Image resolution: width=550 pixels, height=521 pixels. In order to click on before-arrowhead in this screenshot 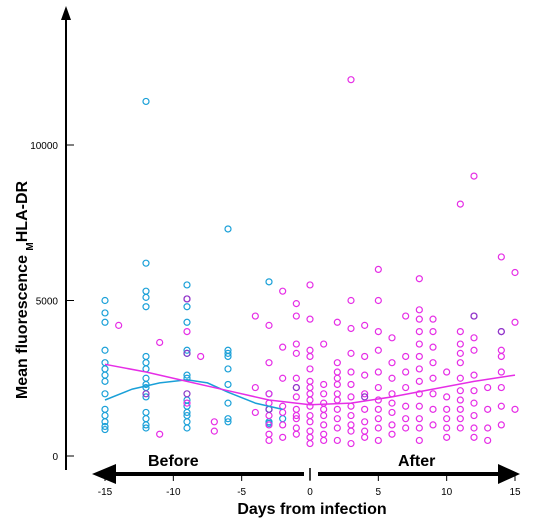, I will do `click(104, 474)`.